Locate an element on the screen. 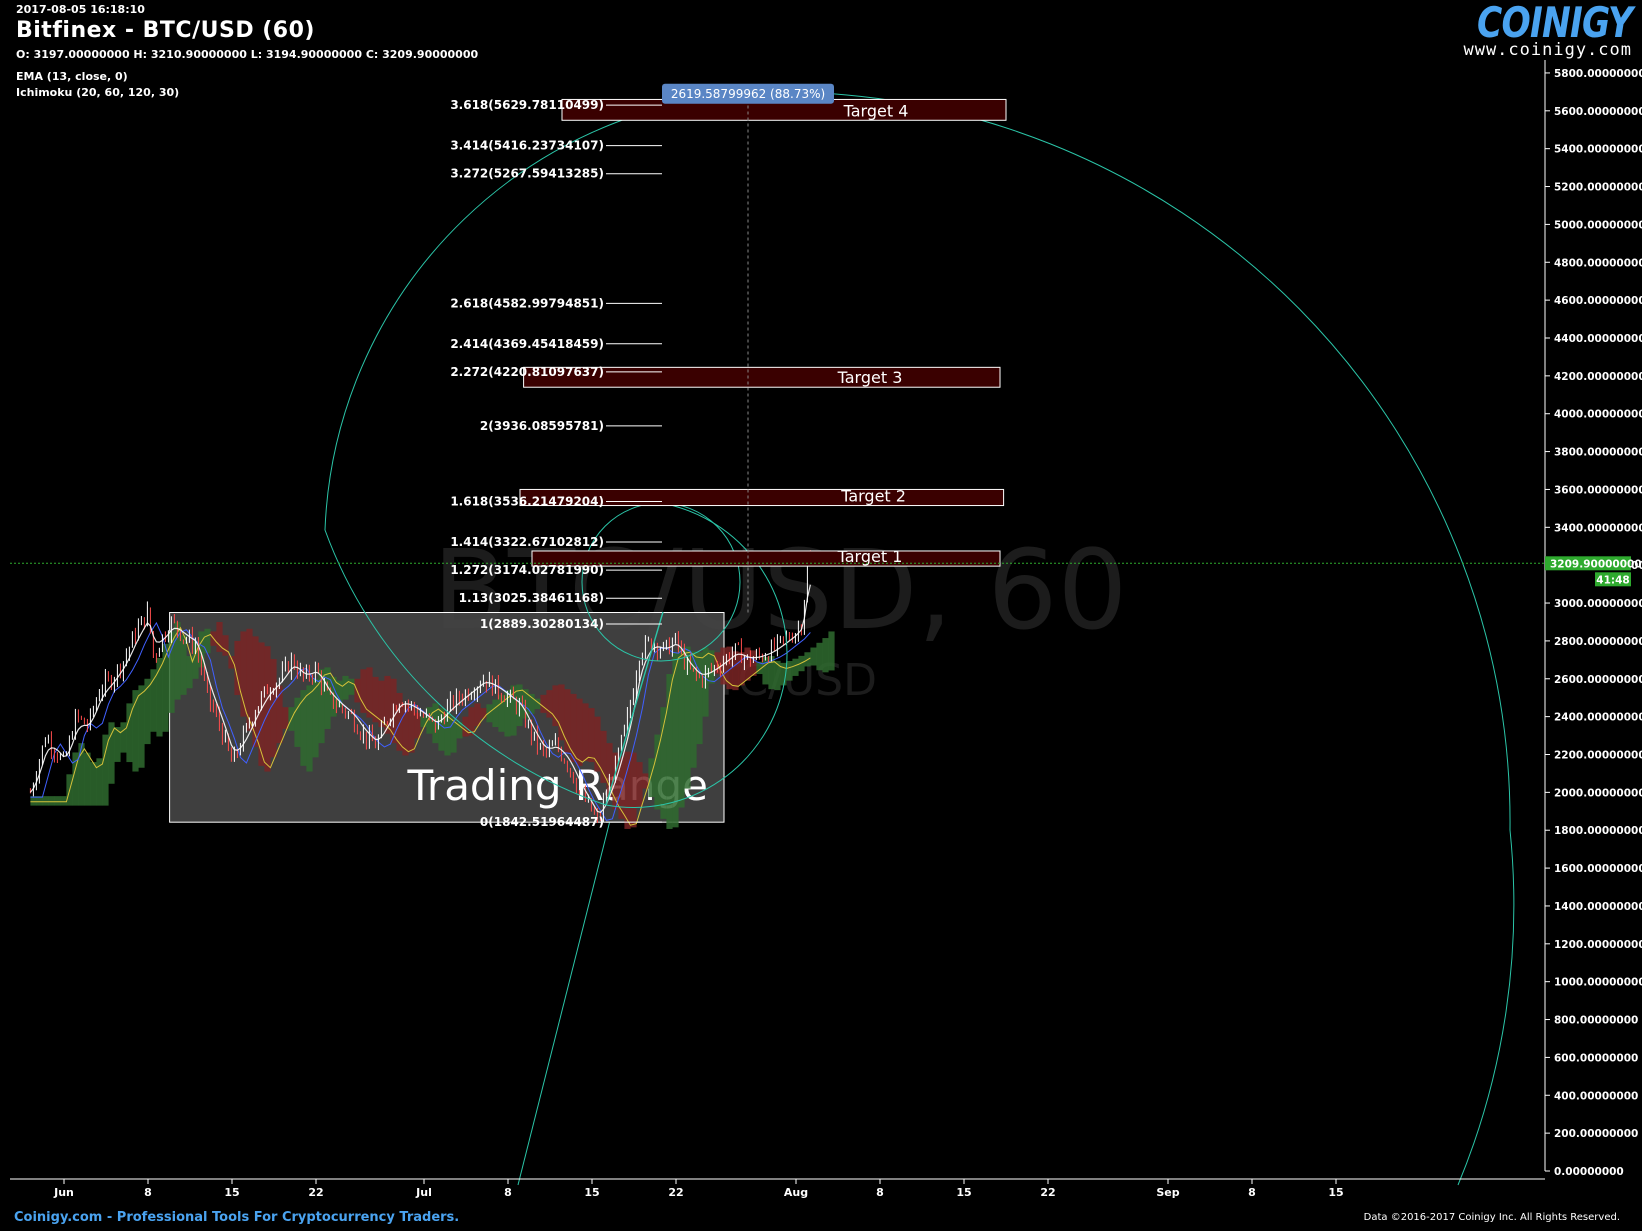  target-label: Target 2 is located at coordinates (873, 496).